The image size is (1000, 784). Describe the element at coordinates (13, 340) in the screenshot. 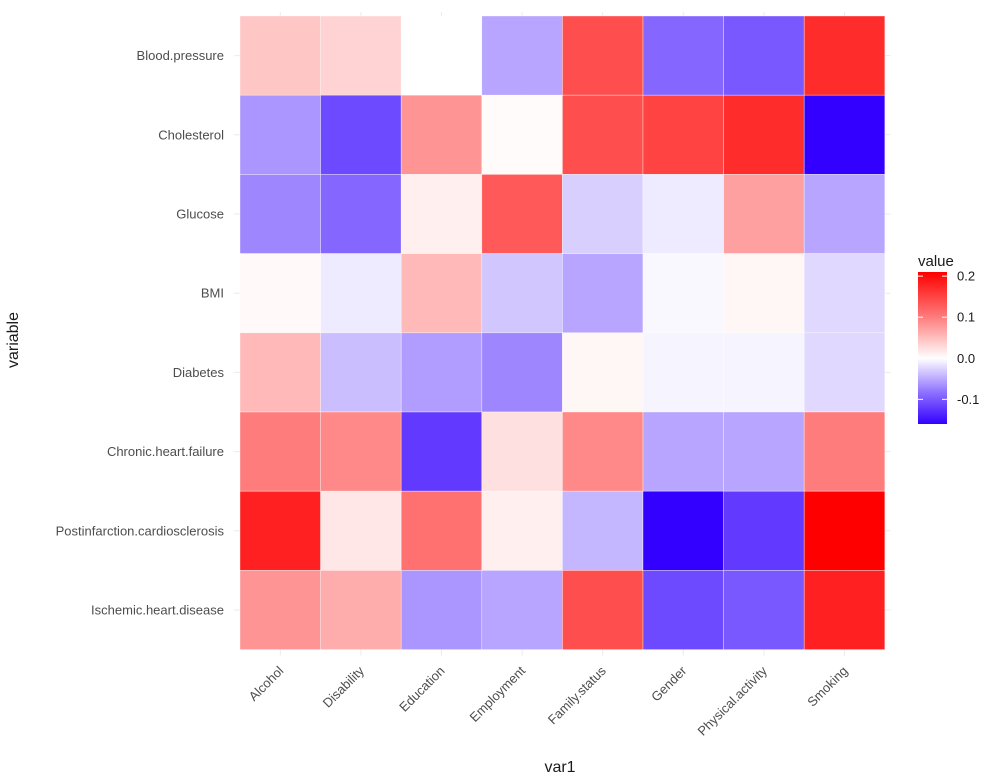

I see `y-axis-title: variable` at that location.